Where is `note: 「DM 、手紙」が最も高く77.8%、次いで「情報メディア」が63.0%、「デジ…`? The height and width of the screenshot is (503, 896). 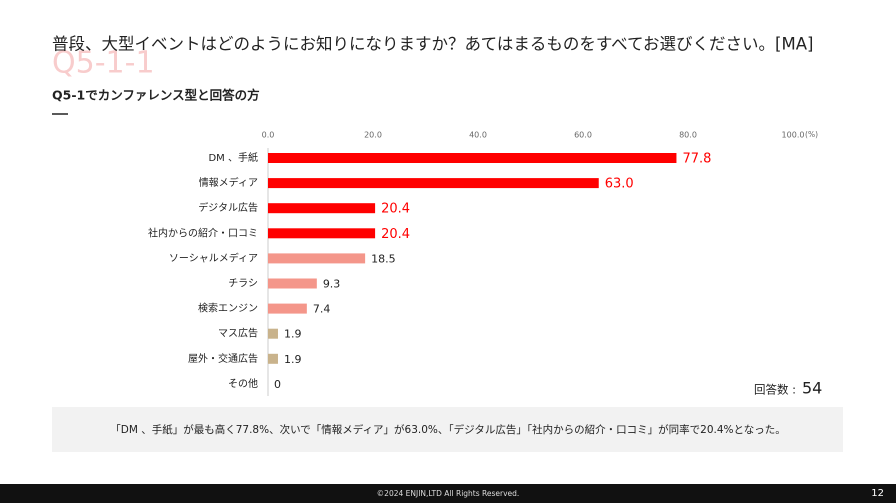
note: 「DM 、手紙」が最も高く77.8%、次いで「情報メディア」が63.0%、「デジ… is located at coordinates (447, 429).